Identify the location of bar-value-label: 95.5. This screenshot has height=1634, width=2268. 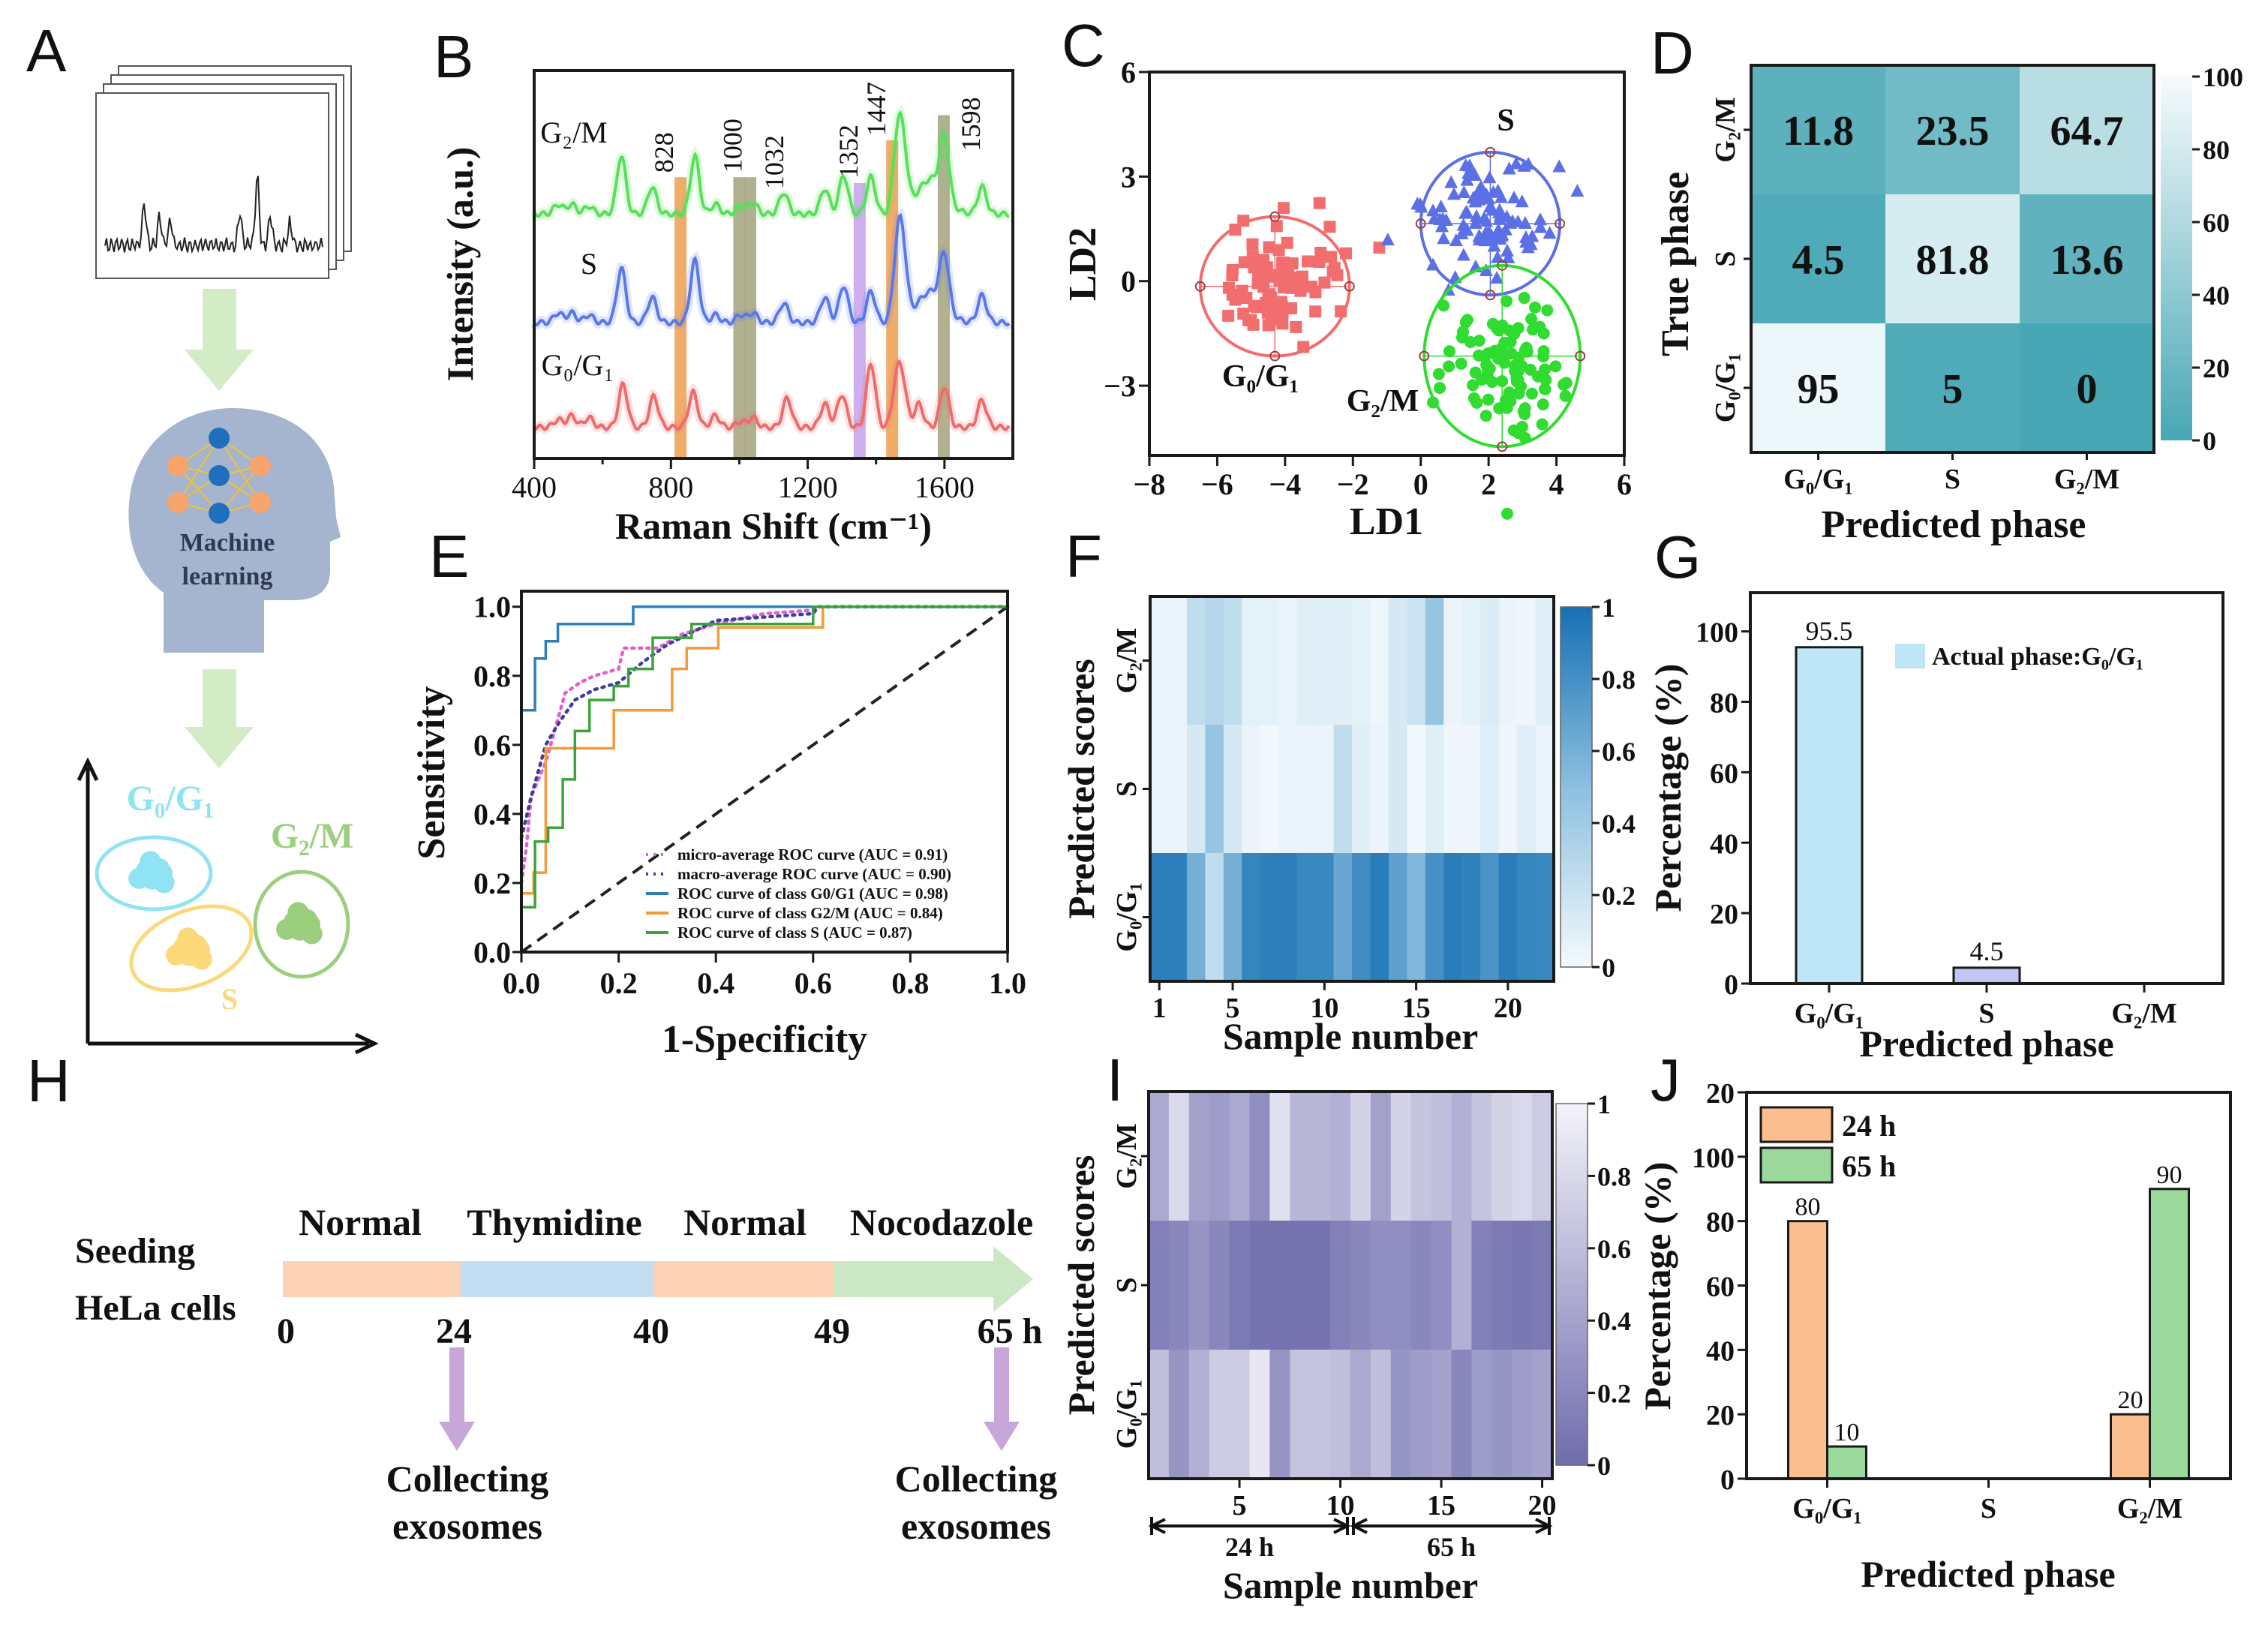
(1829, 631).